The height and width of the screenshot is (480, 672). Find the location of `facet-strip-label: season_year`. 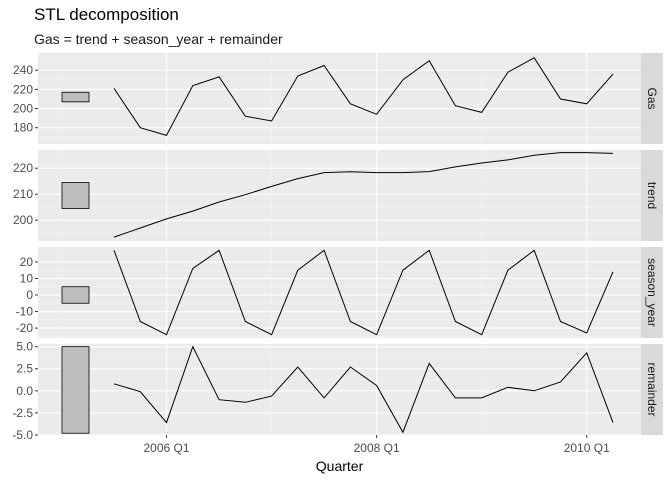

facet-strip-label: season_year is located at coordinates (652, 292).